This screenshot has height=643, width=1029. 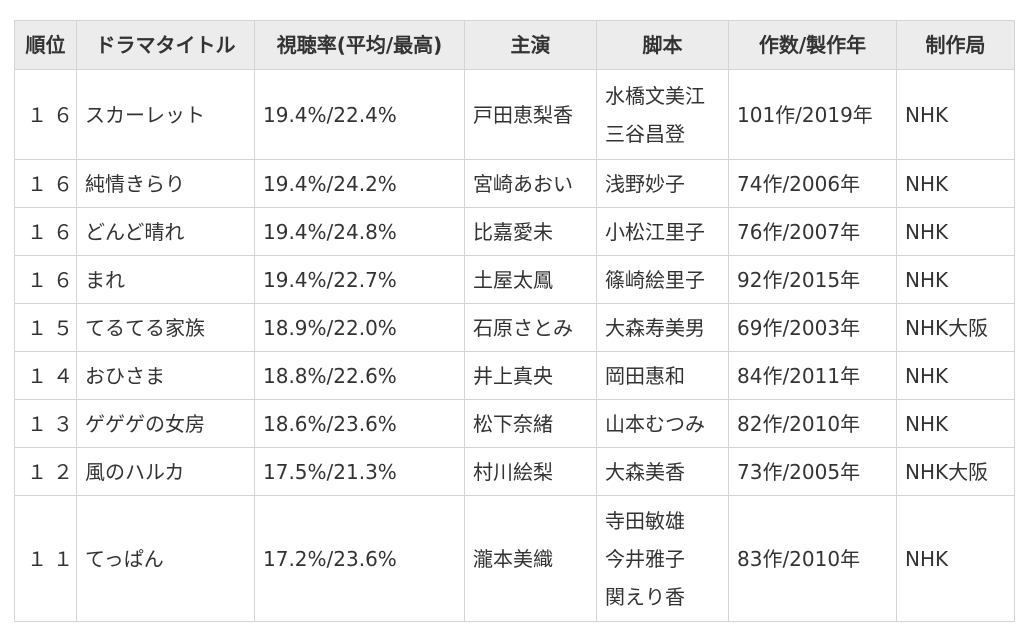 What do you see at coordinates (359, 558) in the screenshot?
I see `rating-cell: 17.2%/23.6%` at bounding box center [359, 558].